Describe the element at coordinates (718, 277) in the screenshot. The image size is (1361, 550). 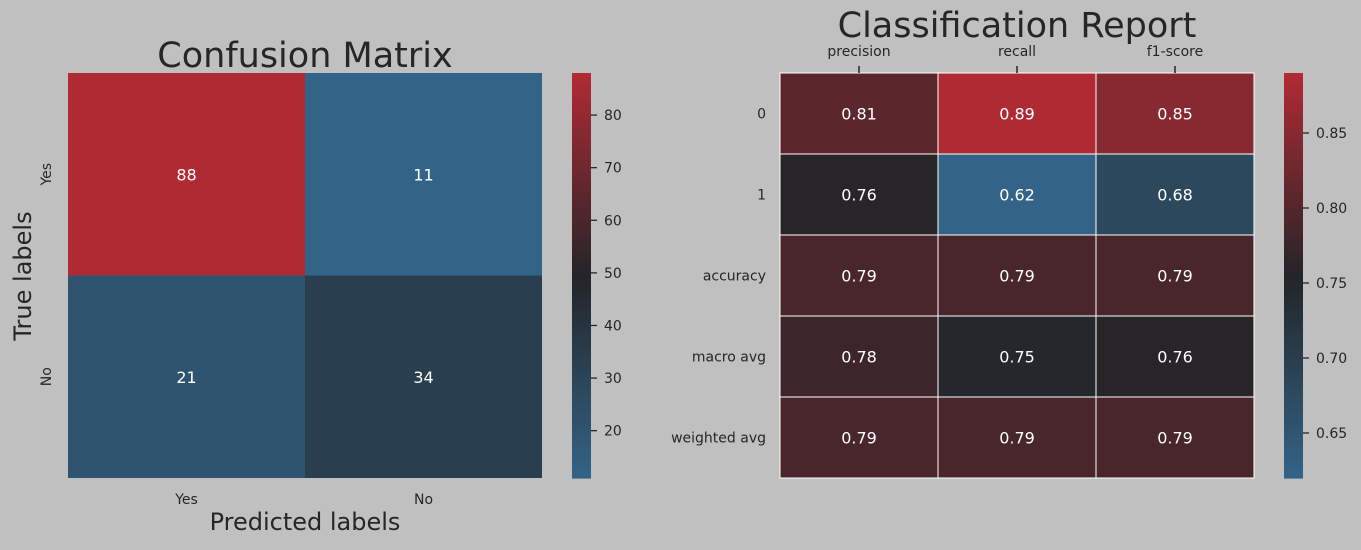
I see `cr-y-ticks: 0 1 accuracy macro avg weighted avg` at that location.